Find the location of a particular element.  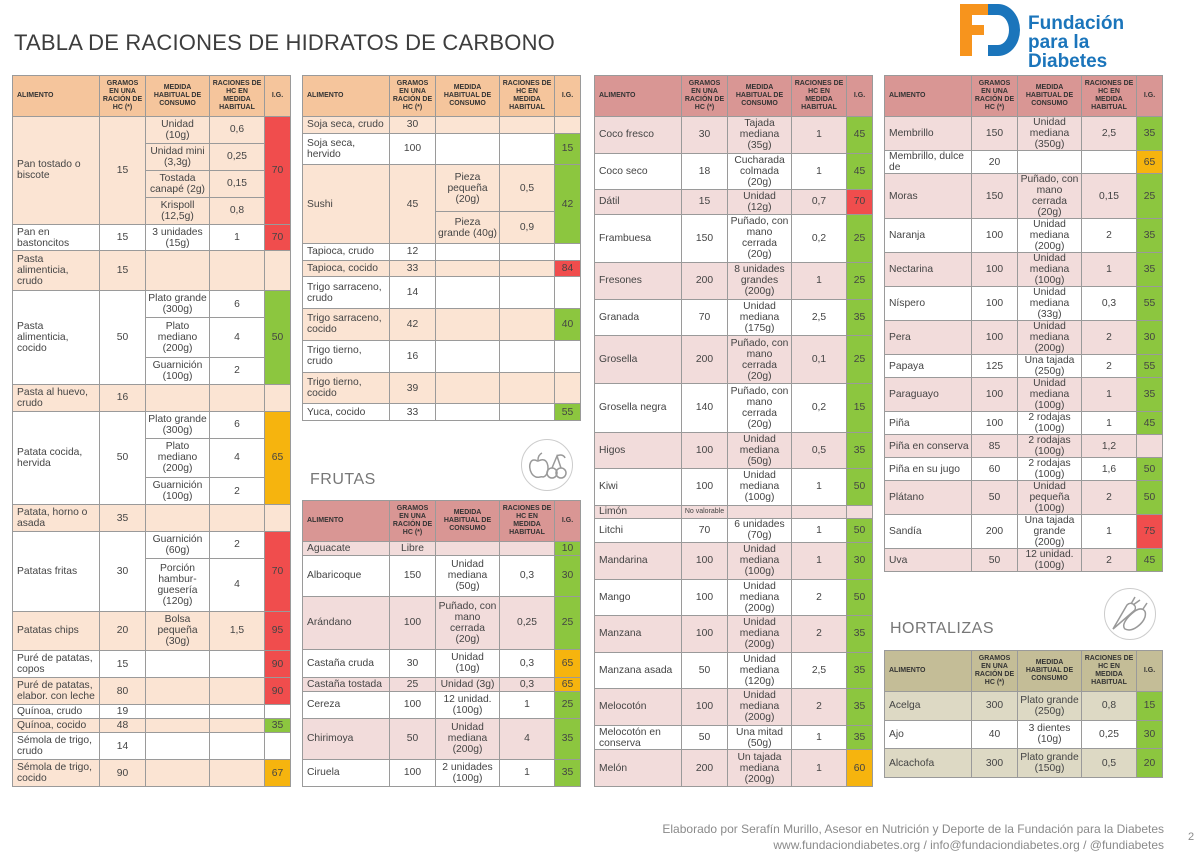

table-row: Soja seca, crudo 30 is located at coordinates (441, 125).